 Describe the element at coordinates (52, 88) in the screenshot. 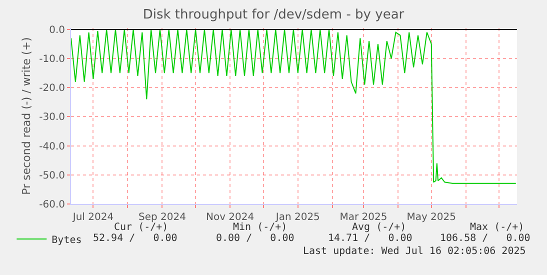

I see `y-tick-label: -20.0` at that location.